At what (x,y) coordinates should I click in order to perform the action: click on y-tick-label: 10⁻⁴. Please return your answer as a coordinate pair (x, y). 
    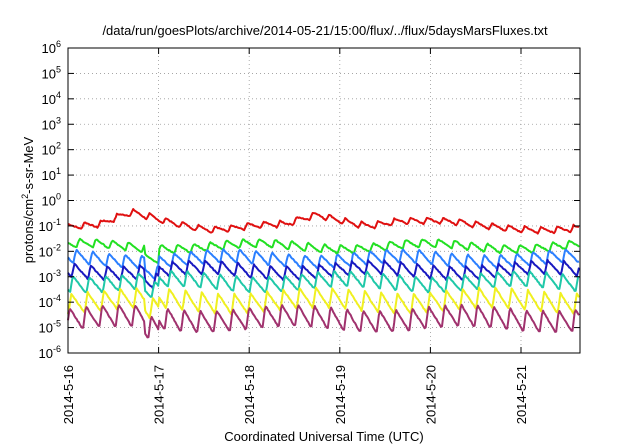
    Looking at the image, I should click on (50, 301).